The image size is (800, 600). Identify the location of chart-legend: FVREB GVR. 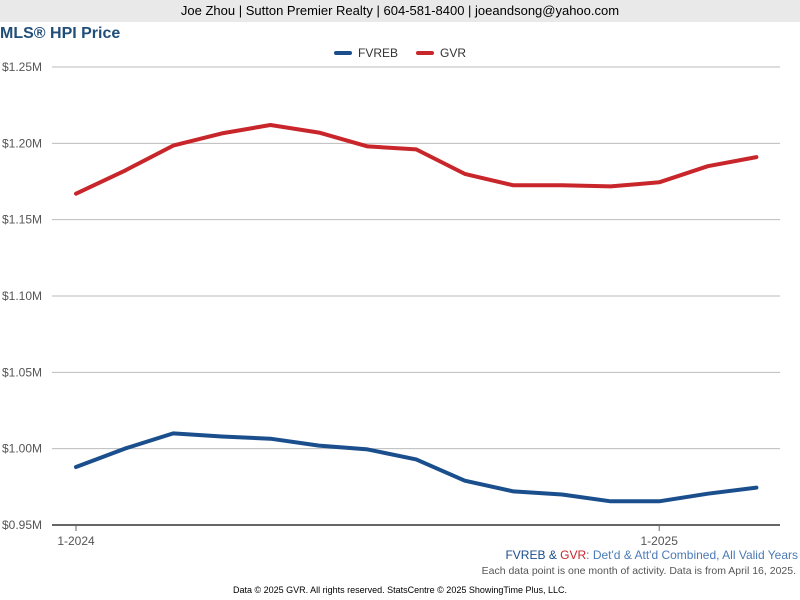
(400, 53).